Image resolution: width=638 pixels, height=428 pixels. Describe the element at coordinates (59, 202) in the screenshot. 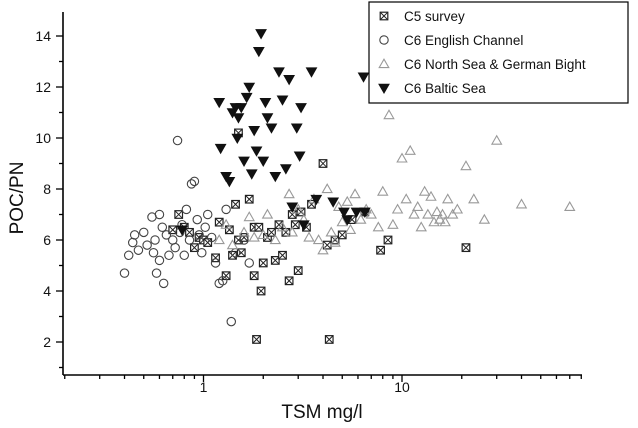

I see `y-ticks` at that location.